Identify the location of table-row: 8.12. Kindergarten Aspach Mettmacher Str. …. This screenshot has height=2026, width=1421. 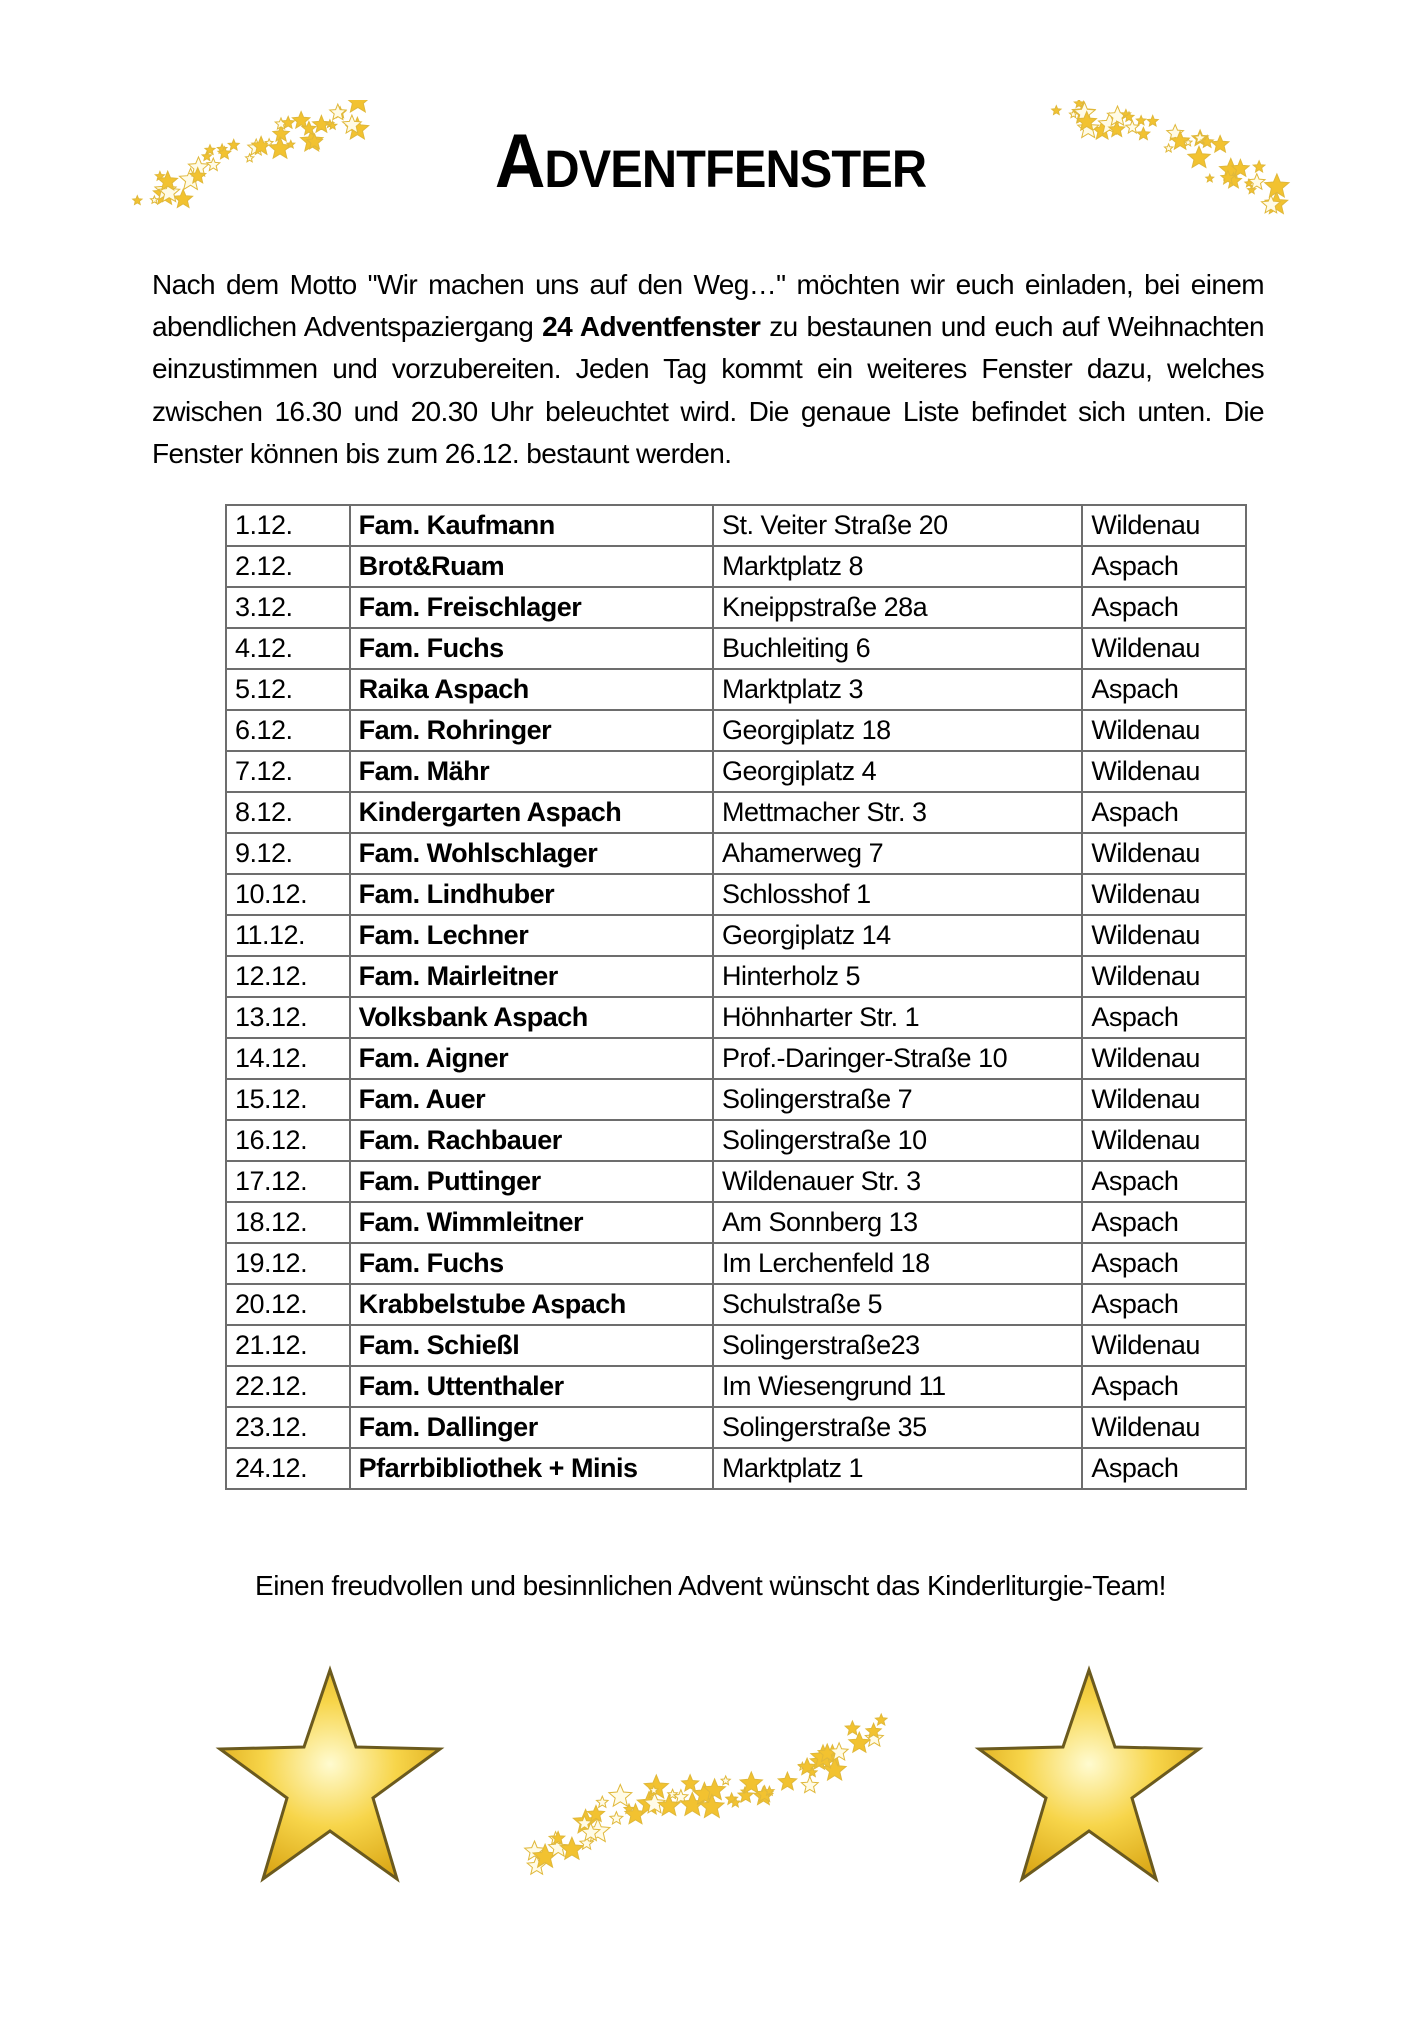
(736, 812).